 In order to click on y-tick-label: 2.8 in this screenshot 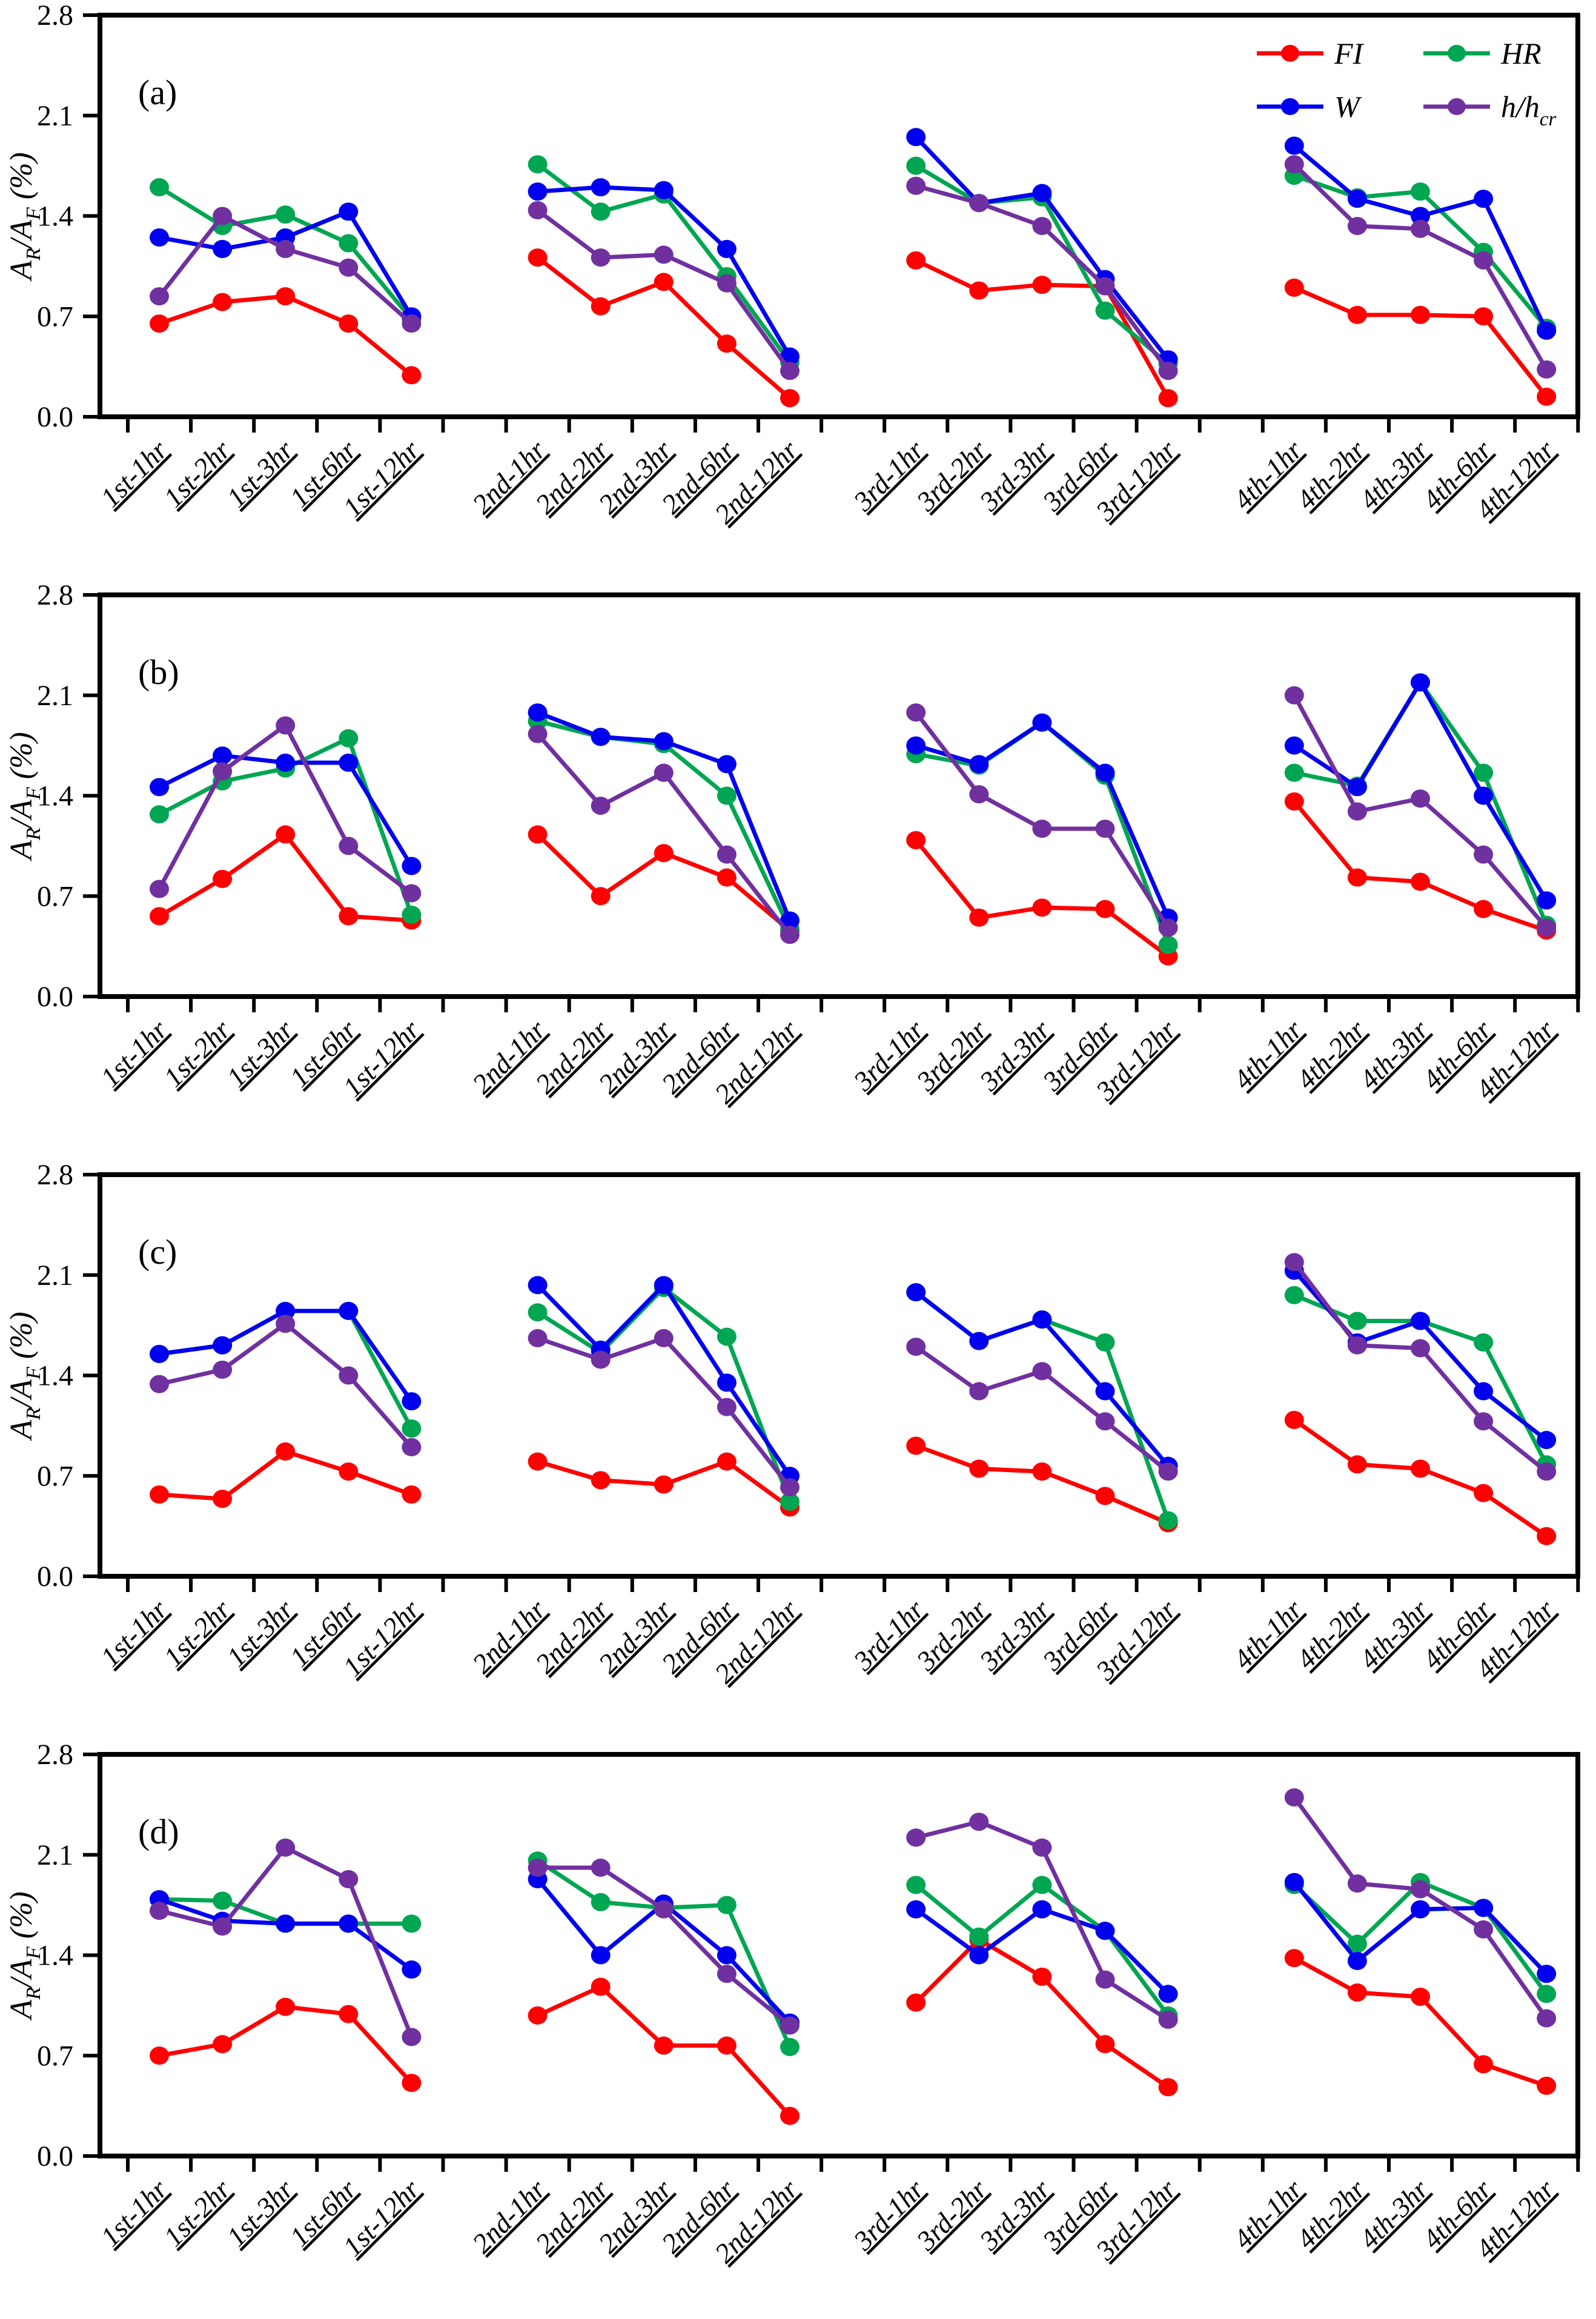, I will do `click(55, 595)`.